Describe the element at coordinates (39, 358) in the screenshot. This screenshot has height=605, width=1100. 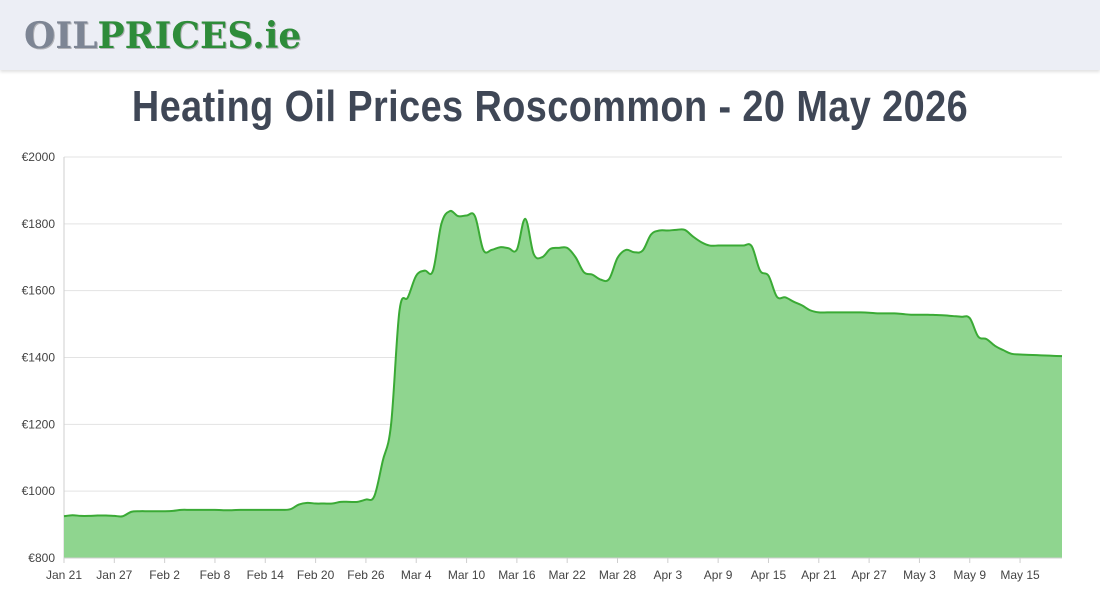
I see `y-tick-label: €1400` at that location.